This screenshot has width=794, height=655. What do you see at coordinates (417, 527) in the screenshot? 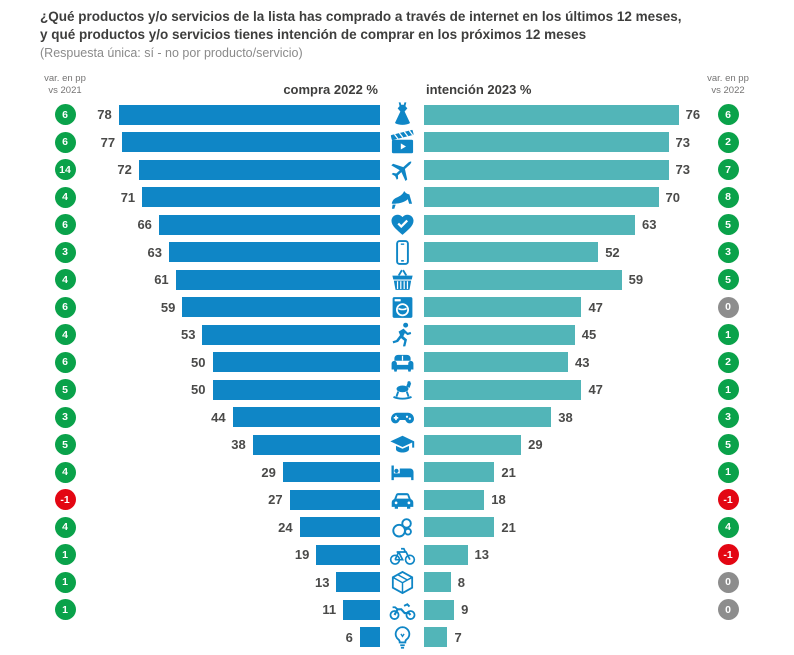
I see `product-row: 4 24 21 4` at bounding box center [417, 527].